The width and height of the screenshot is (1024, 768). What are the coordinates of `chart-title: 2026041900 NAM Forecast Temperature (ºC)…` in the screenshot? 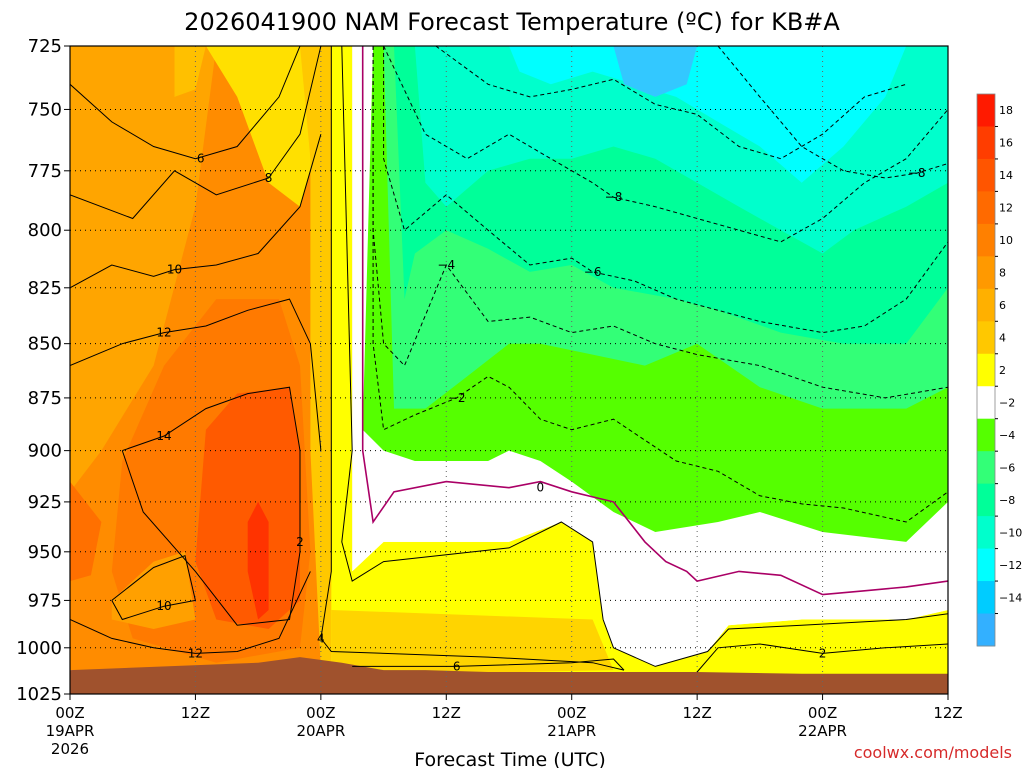 It's located at (512, 22).